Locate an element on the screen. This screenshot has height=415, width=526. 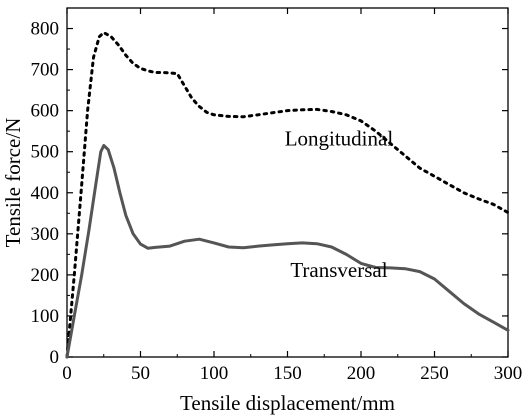
y-axis-label: Tensile force/N is located at coordinates (13, 183).